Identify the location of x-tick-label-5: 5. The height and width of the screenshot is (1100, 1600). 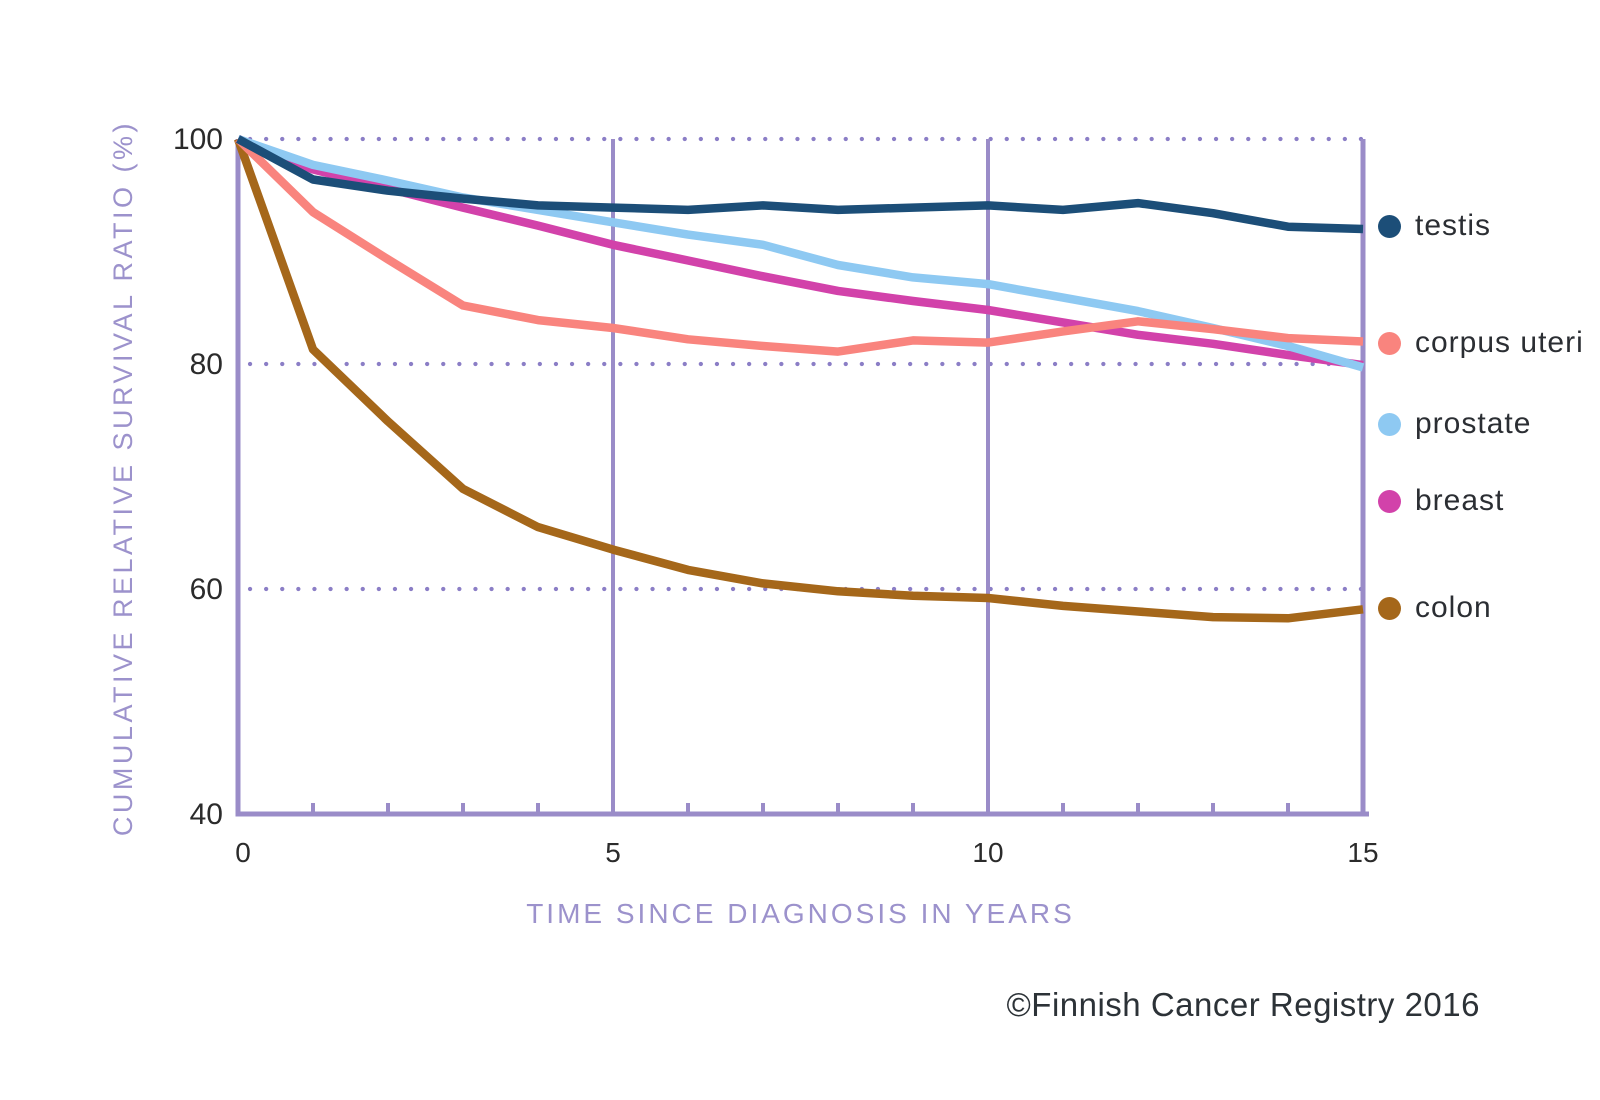
(613, 852).